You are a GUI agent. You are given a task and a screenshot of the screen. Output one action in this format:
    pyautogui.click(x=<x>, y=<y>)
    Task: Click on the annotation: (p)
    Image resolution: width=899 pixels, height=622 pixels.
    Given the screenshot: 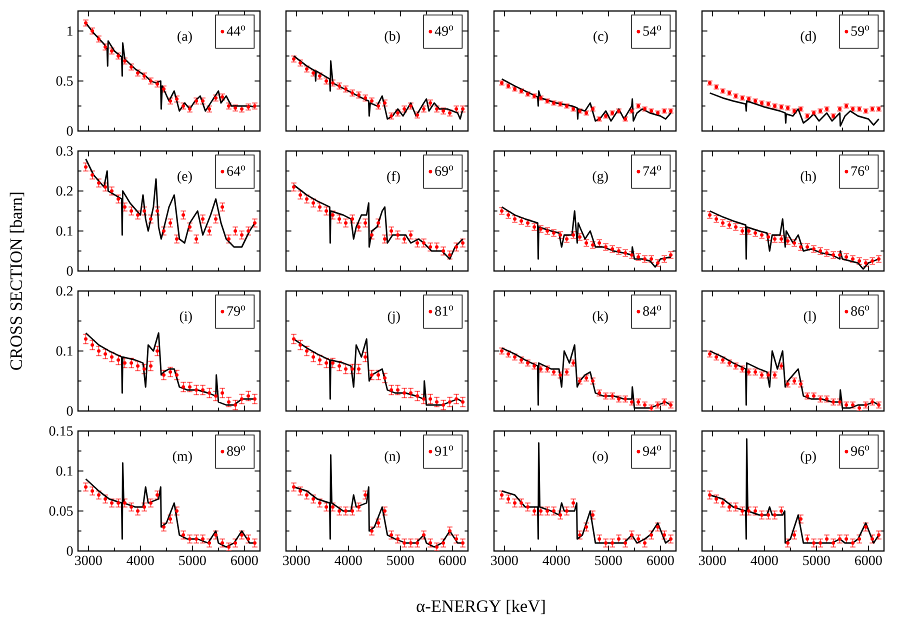 What is the action you would take?
    pyautogui.click(x=808, y=457)
    